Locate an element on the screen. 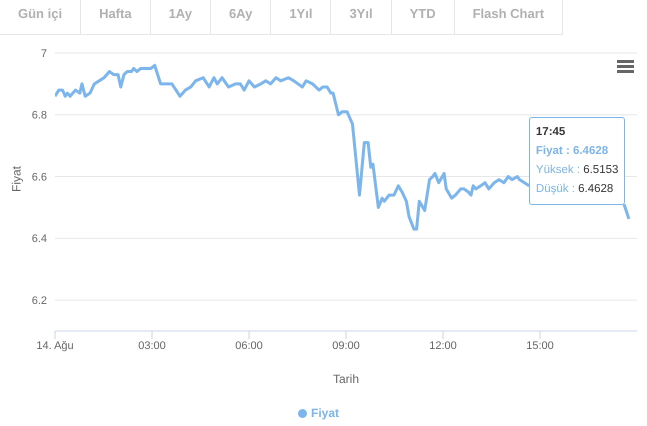 Image resolution: width=647 pixels, height=426 pixels. y-tick-label: 7 is located at coordinates (43, 54).